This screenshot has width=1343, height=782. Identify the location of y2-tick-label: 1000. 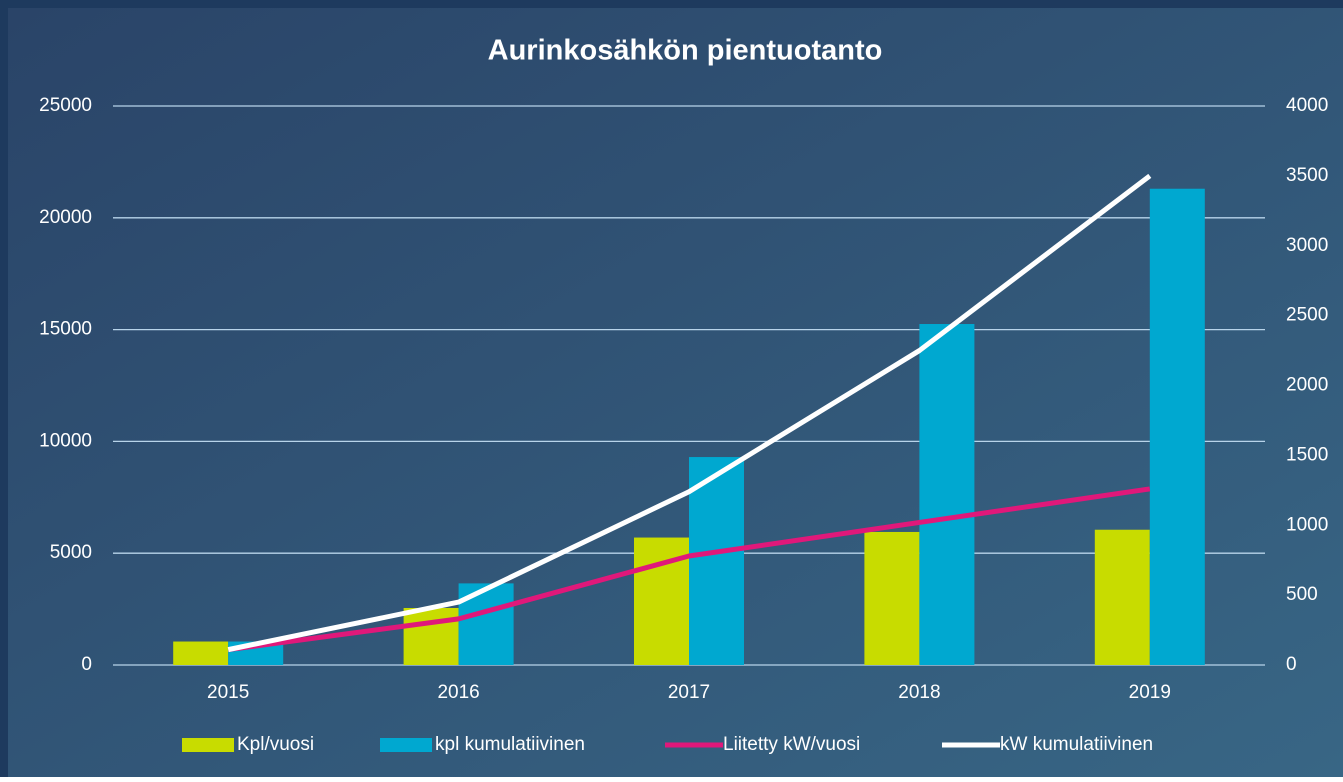
(1307, 524).